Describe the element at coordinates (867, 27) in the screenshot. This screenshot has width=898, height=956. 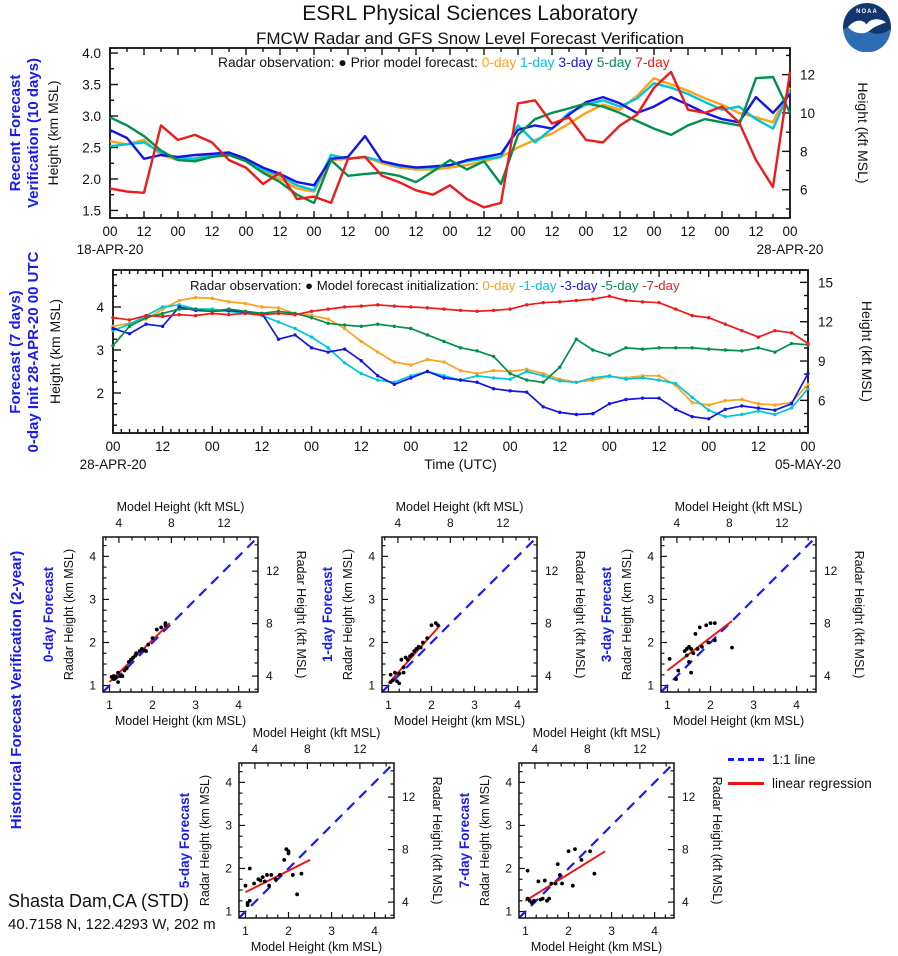
I see `noaa-logo: NOAA` at that location.